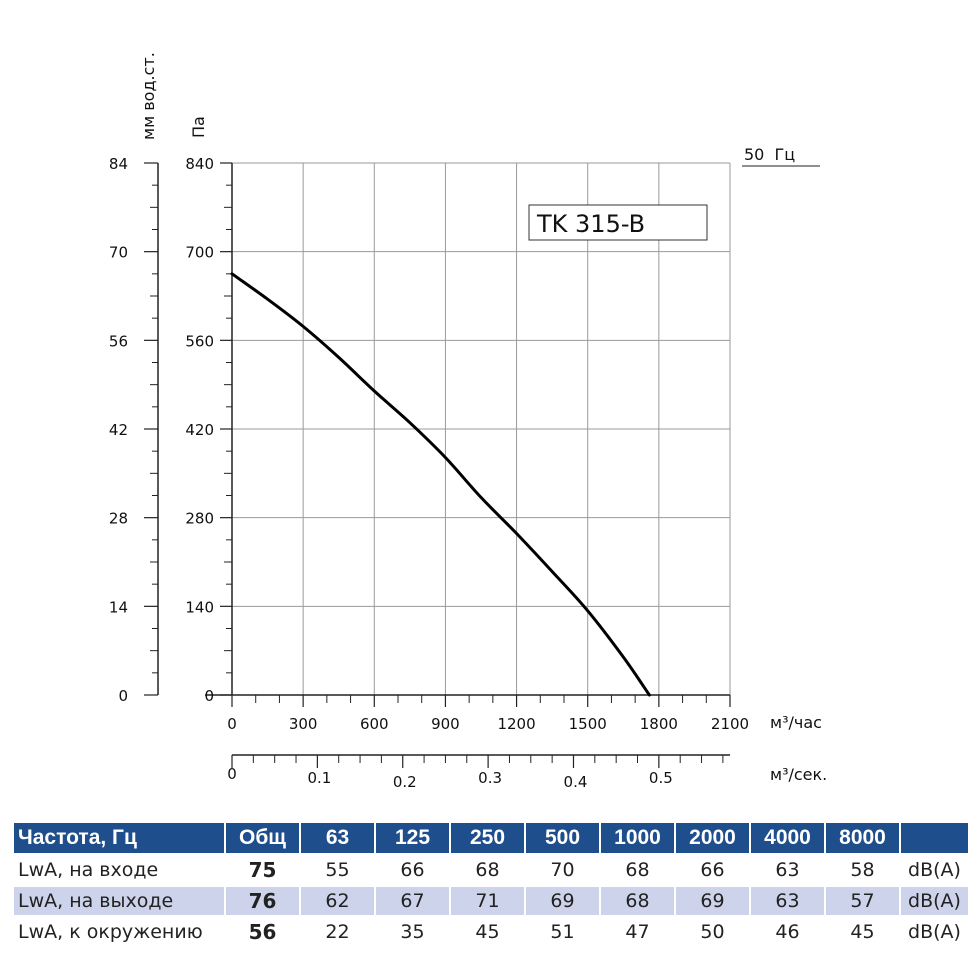 The height and width of the screenshot is (980, 980). I want to click on cell-250: 45, so click(487, 932).